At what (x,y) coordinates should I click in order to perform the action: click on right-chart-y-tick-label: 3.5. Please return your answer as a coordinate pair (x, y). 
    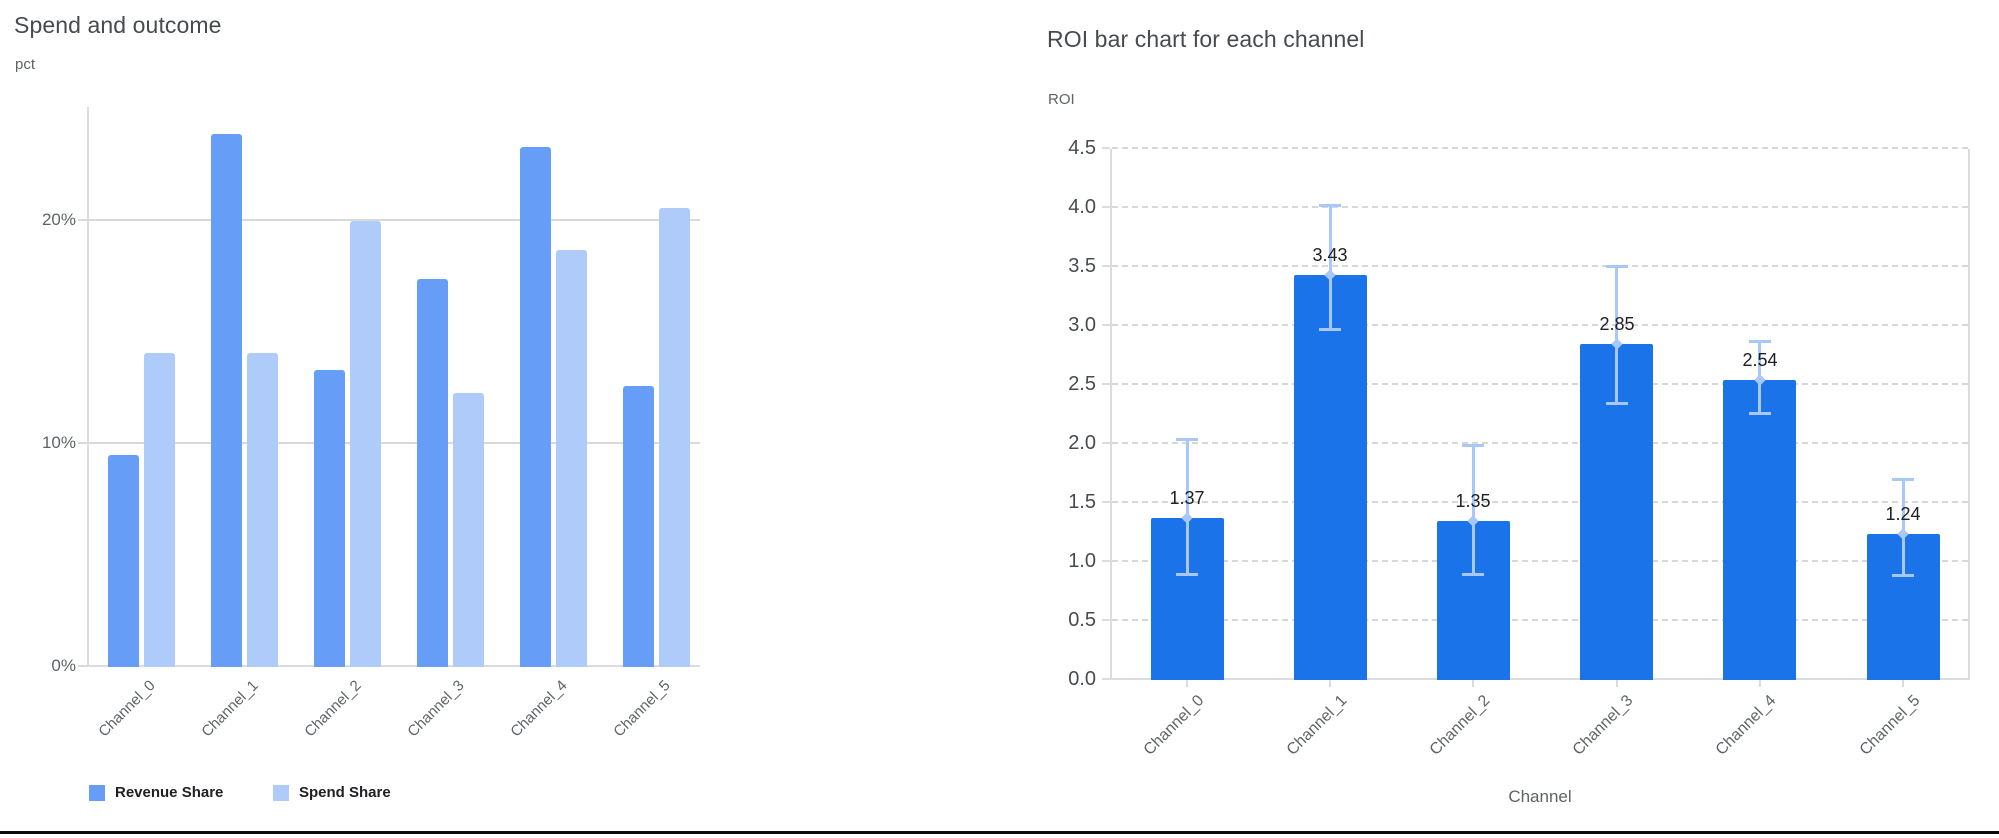
    Looking at the image, I should click on (1082, 266).